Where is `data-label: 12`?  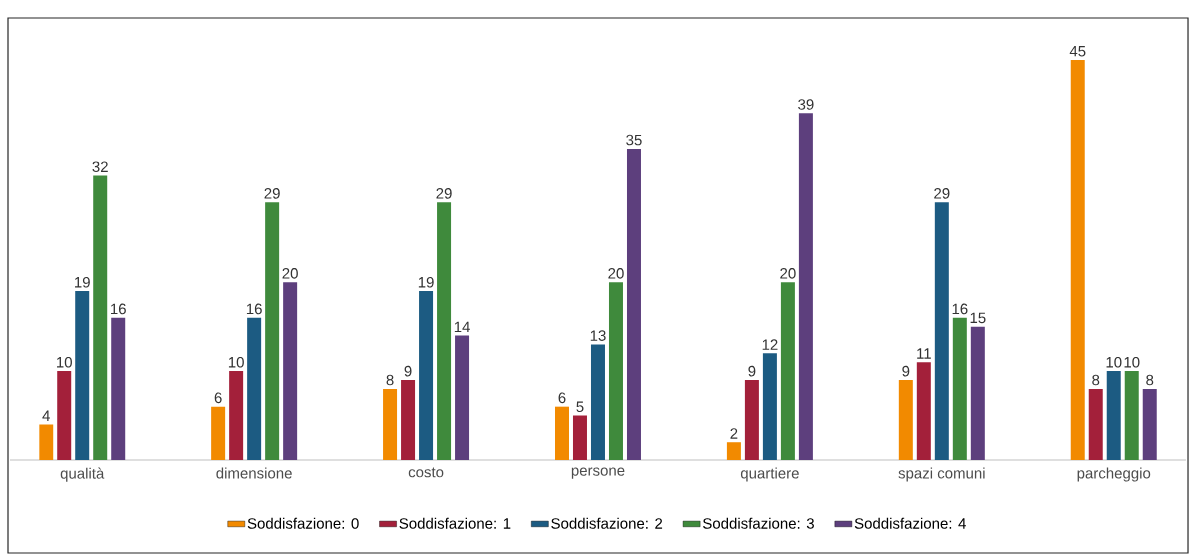 data-label: 12 is located at coordinates (770, 344).